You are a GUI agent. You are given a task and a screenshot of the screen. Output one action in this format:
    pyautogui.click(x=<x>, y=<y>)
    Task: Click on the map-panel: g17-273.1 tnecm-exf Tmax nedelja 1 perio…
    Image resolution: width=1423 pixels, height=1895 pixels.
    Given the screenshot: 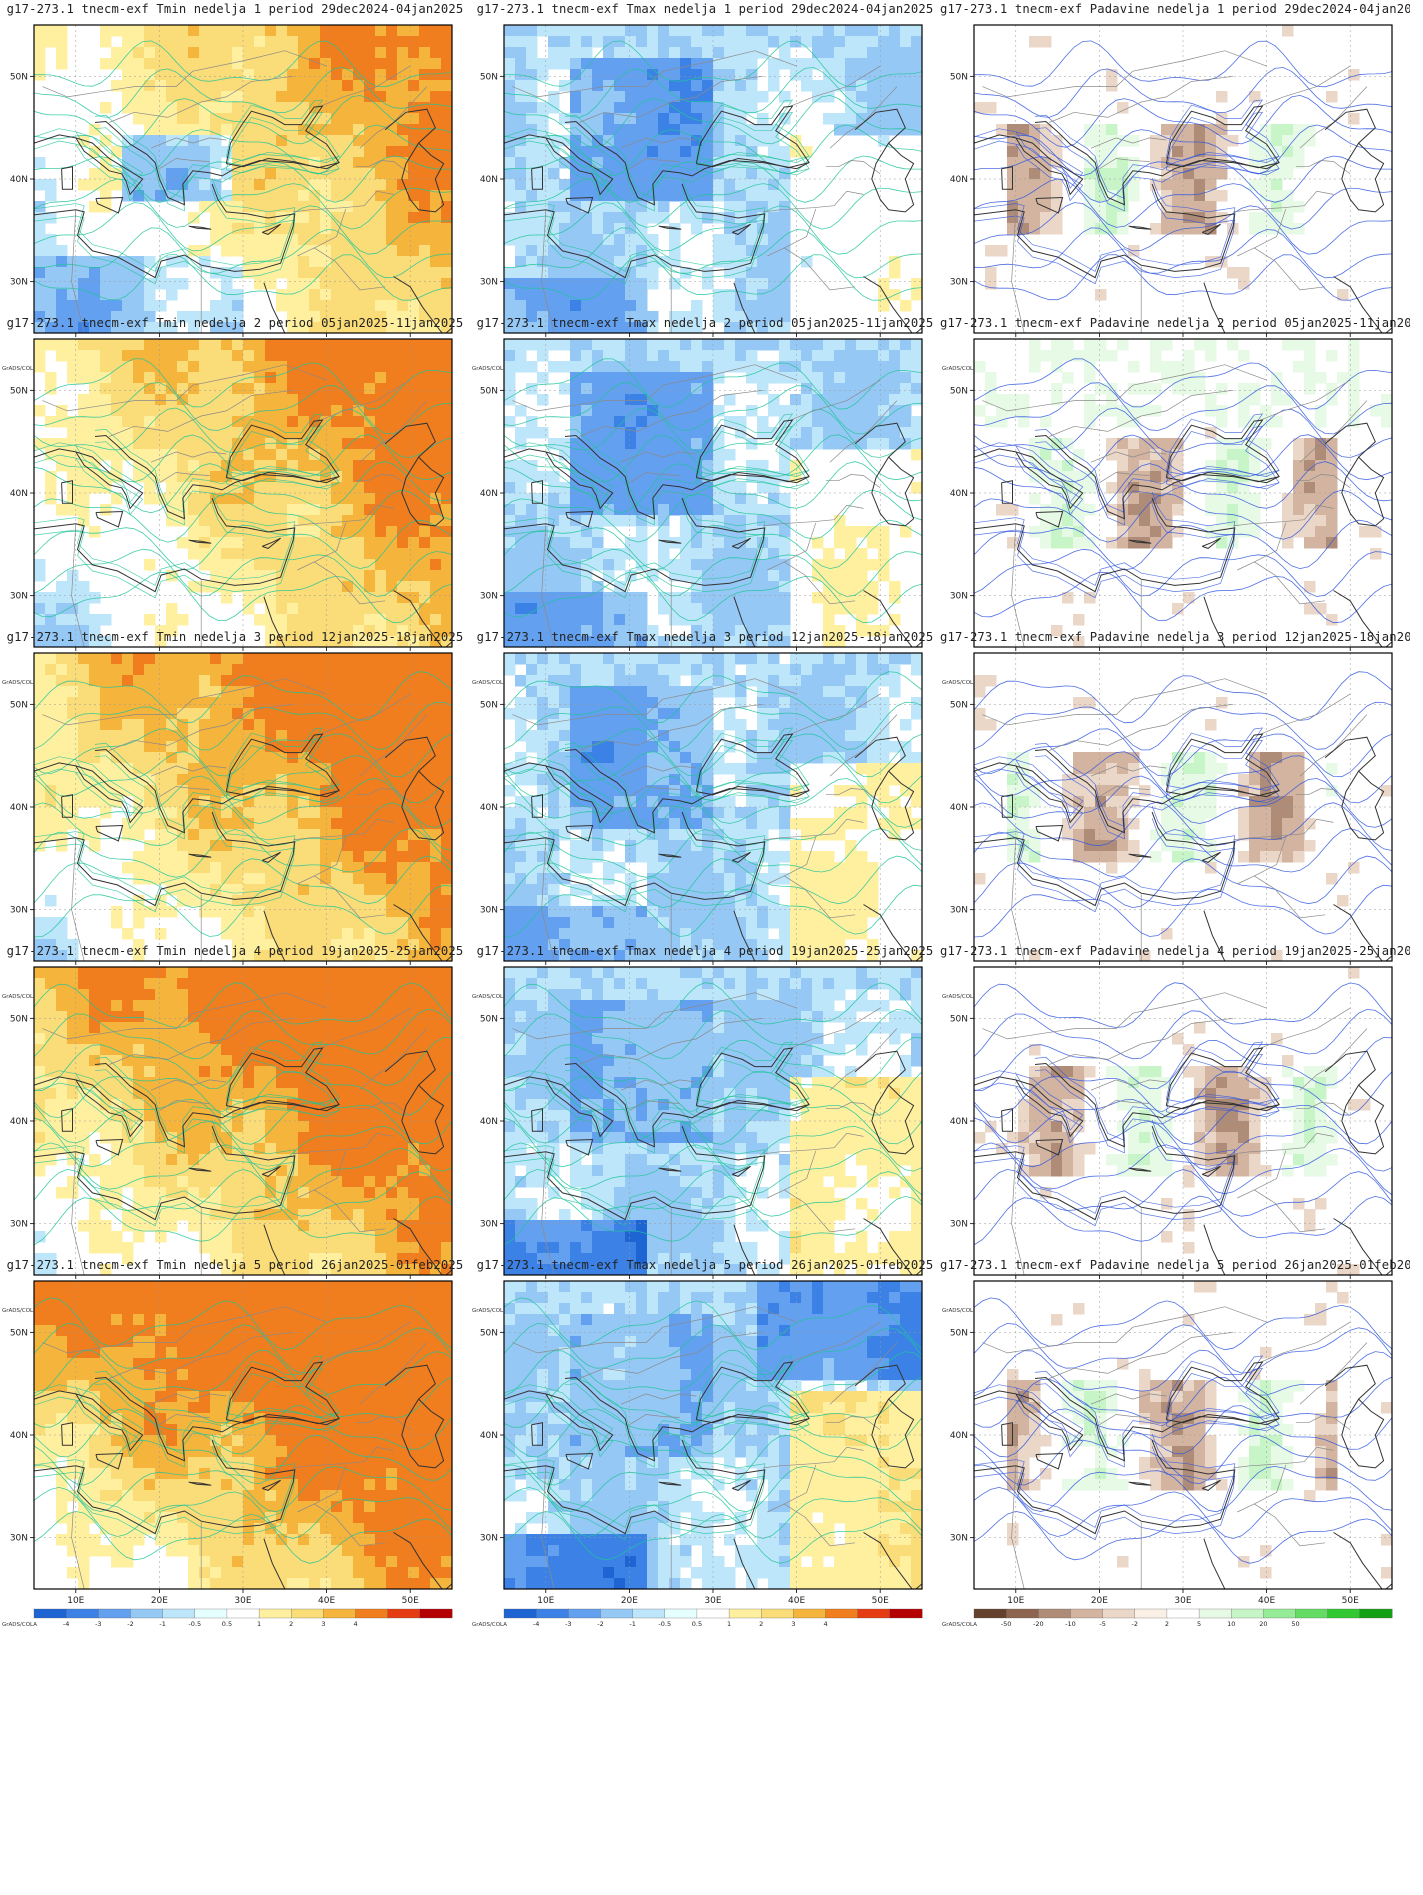 What is the action you would take?
    pyautogui.click(x=705, y=189)
    